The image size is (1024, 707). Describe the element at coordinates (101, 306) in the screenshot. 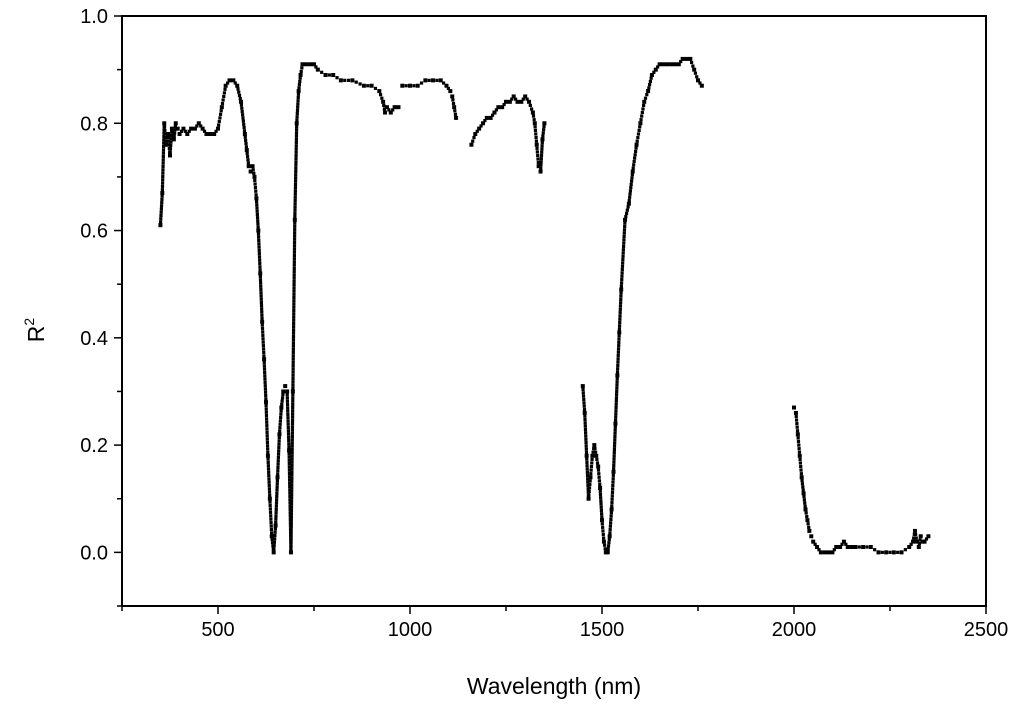

I see `y-axis-ticks: 0.0 0.2 0.4 0.6 0.8 1.0` at that location.